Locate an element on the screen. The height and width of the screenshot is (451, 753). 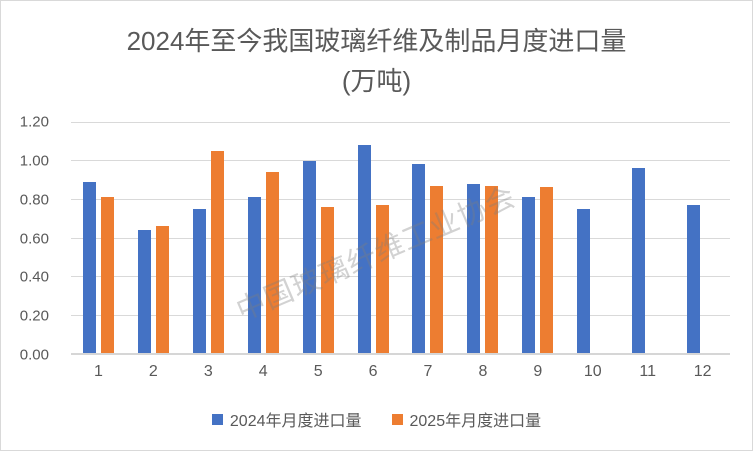
y-tick-label: 0.60 is located at coordinates (34, 238).